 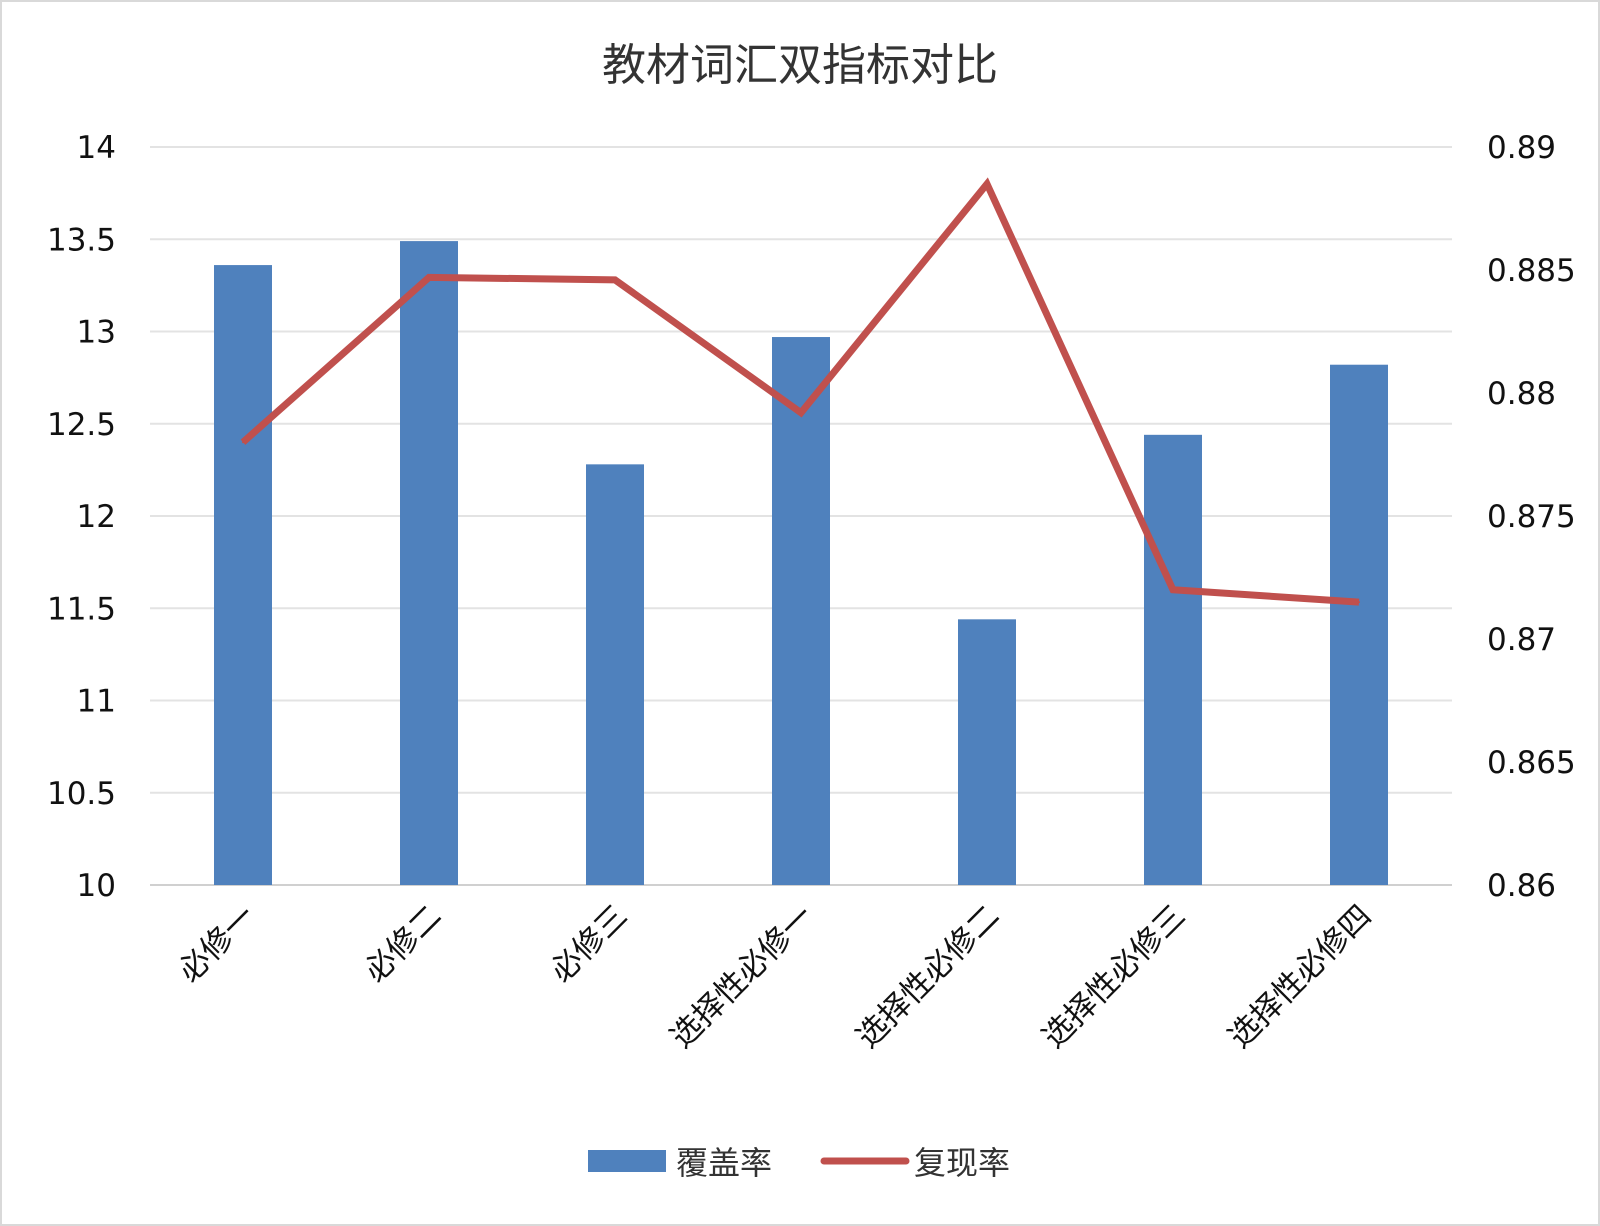 I want to click on left-tick-label: 12, so click(x=96, y=517).